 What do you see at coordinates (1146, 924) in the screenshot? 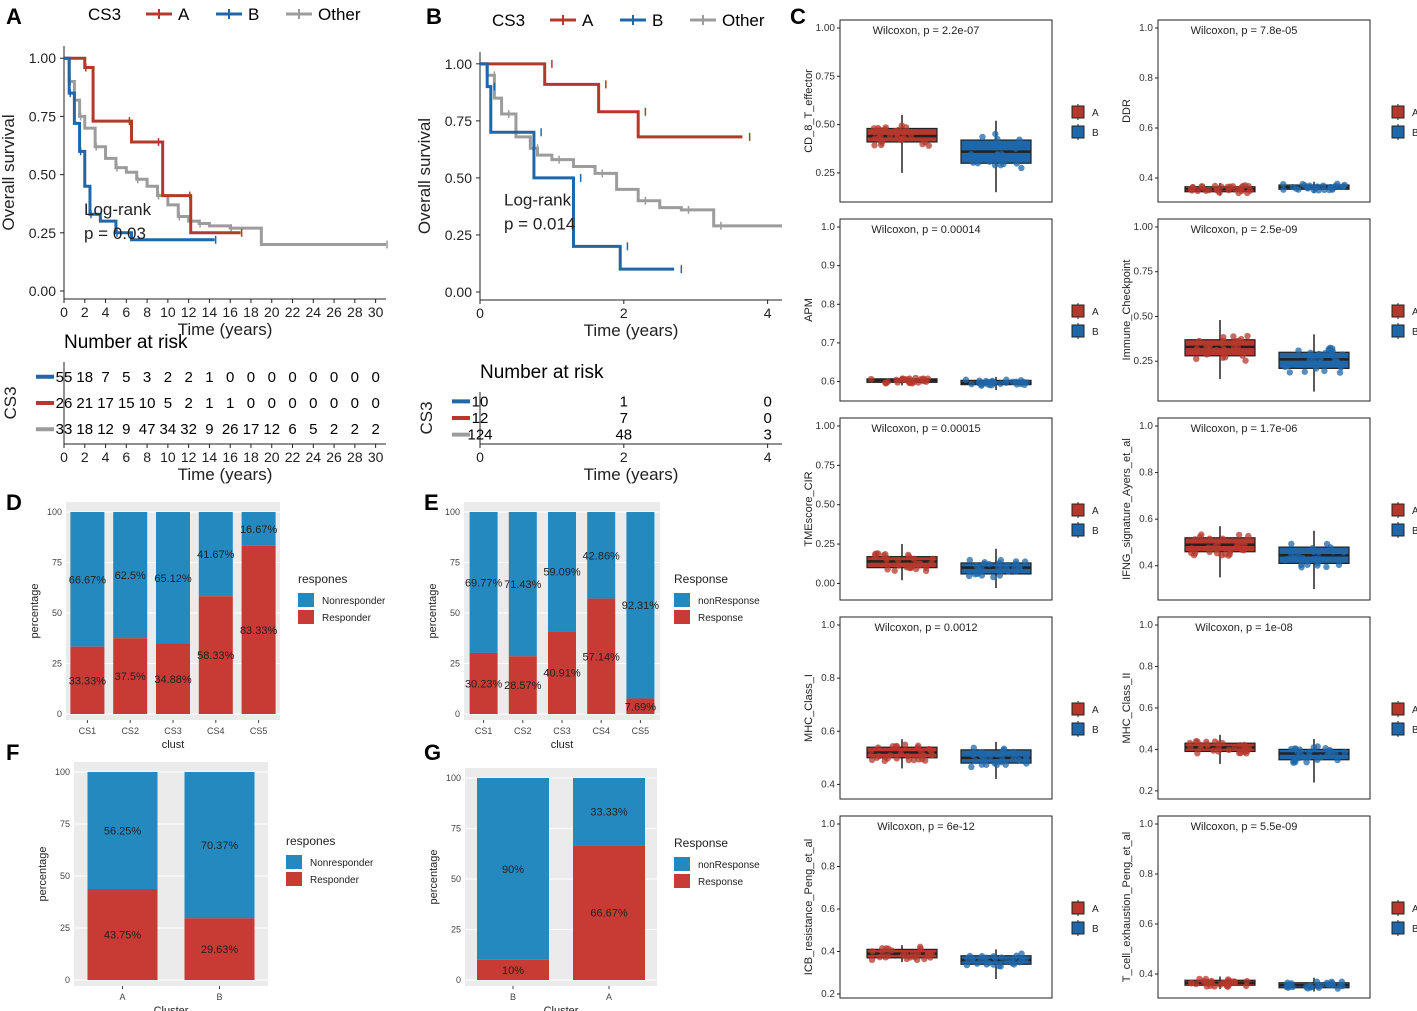
I see `box-y-tick-label: 0.6` at bounding box center [1146, 924].